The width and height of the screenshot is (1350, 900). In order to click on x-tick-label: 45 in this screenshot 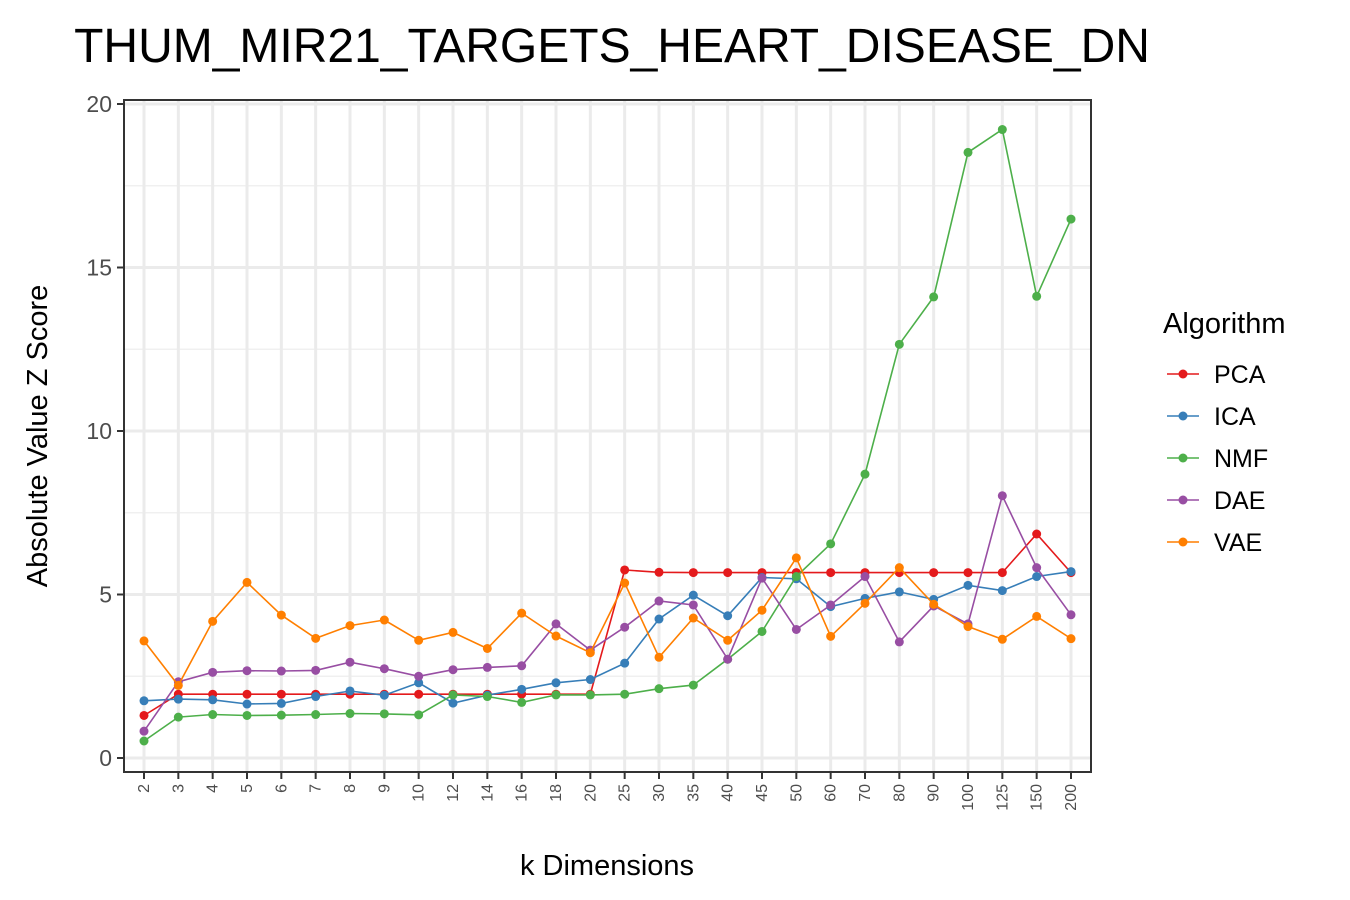, I will do `click(762, 793)`.